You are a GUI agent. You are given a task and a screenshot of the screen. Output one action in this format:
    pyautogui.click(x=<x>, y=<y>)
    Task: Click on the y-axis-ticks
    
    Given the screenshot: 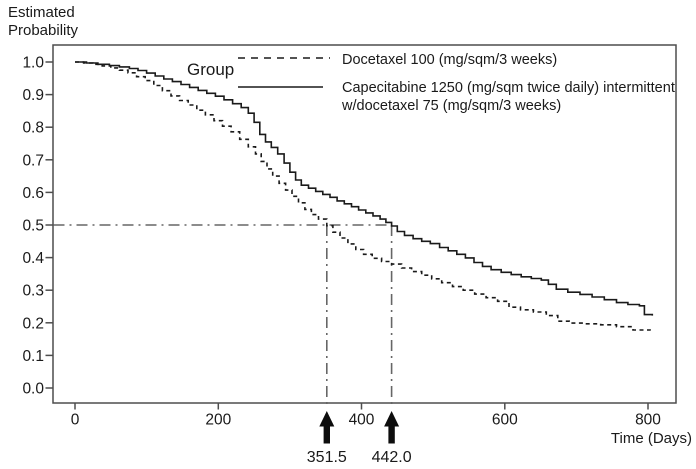 What is the action you would take?
    pyautogui.click(x=49, y=225)
    